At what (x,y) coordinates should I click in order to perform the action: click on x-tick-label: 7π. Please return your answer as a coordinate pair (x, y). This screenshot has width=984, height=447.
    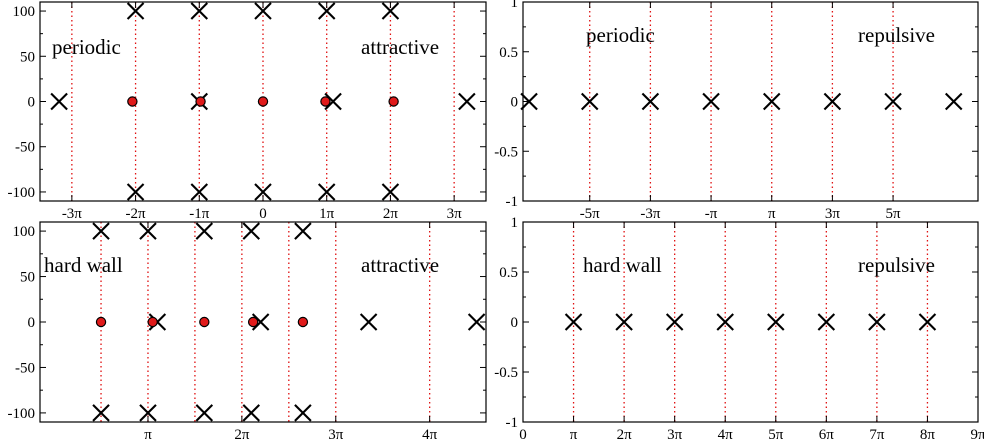
    Looking at the image, I should click on (877, 435).